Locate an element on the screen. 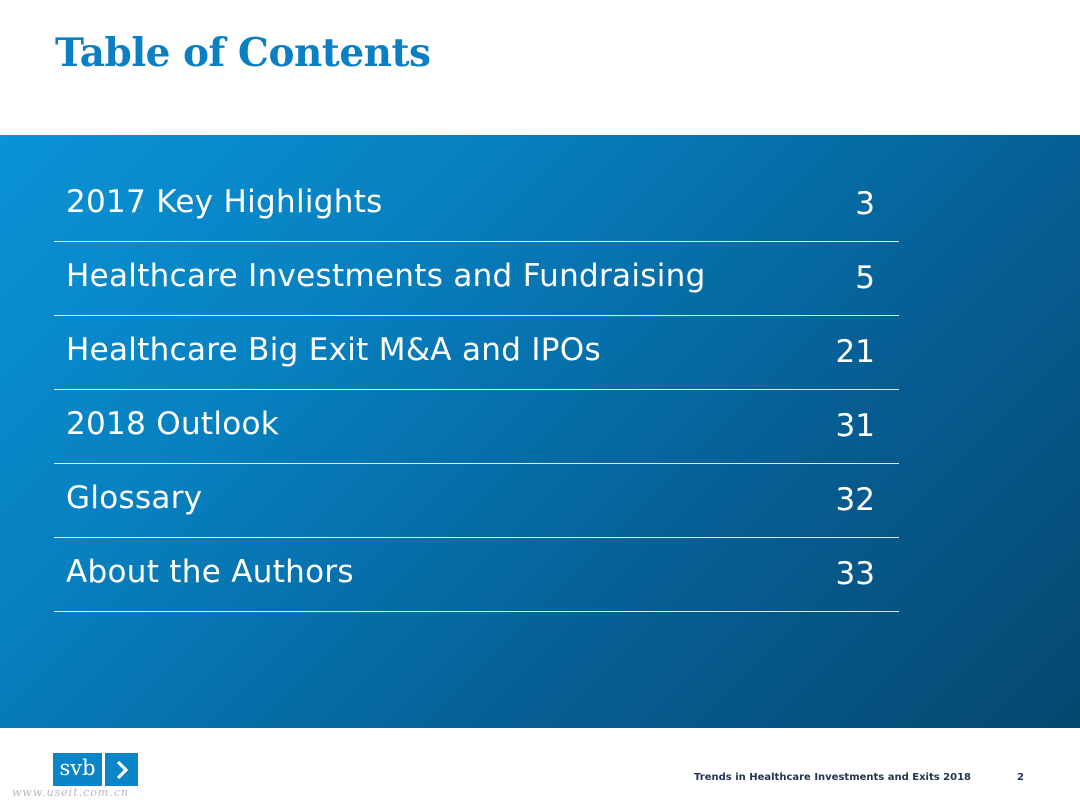  toc-item-label: Healthcare Investments and Fundraising is located at coordinates (386, 276).